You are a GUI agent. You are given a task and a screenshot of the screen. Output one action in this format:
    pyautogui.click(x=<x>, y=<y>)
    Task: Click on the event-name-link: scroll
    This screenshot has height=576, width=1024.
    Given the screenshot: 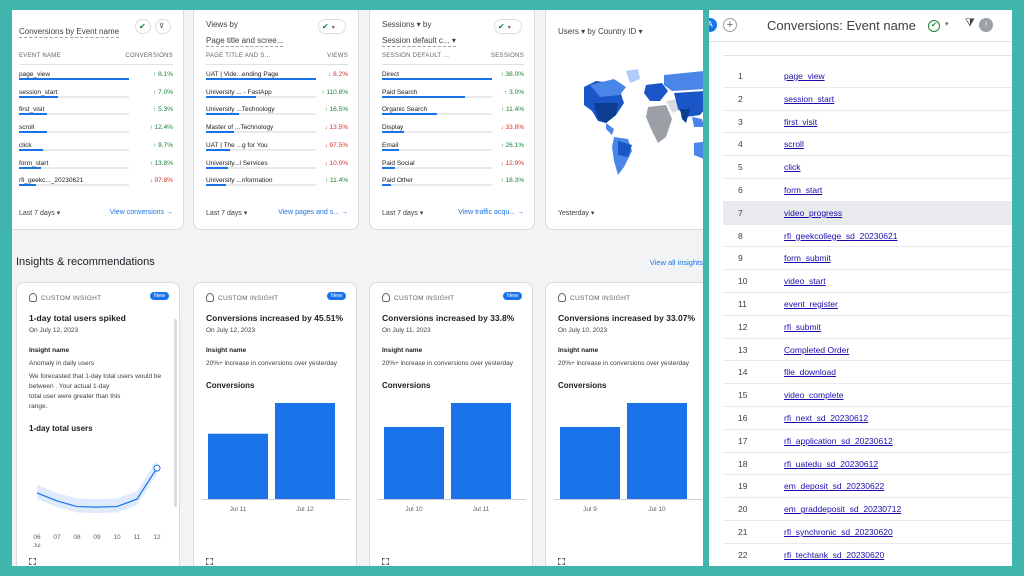 What is the action you would take?
    pyautogui.click(x=794, y=144)
    